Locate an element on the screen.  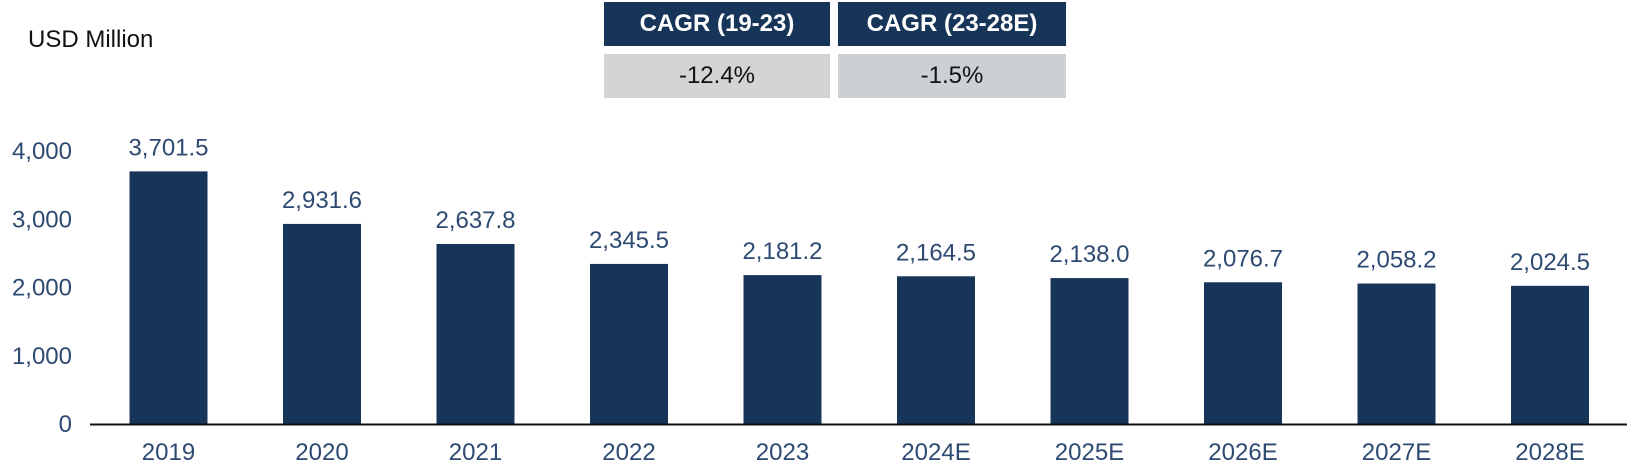
cagr-header-2019-2023: CAGR (19-23) is located at coordinates (717, 24).